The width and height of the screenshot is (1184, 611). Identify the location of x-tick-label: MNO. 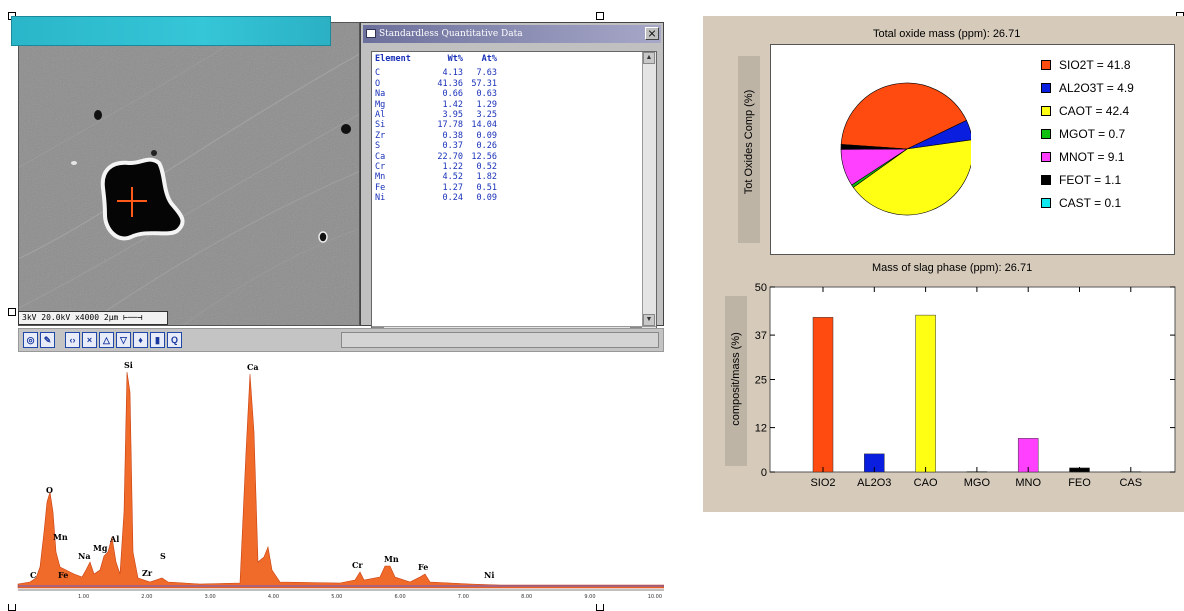
(1028, 483).